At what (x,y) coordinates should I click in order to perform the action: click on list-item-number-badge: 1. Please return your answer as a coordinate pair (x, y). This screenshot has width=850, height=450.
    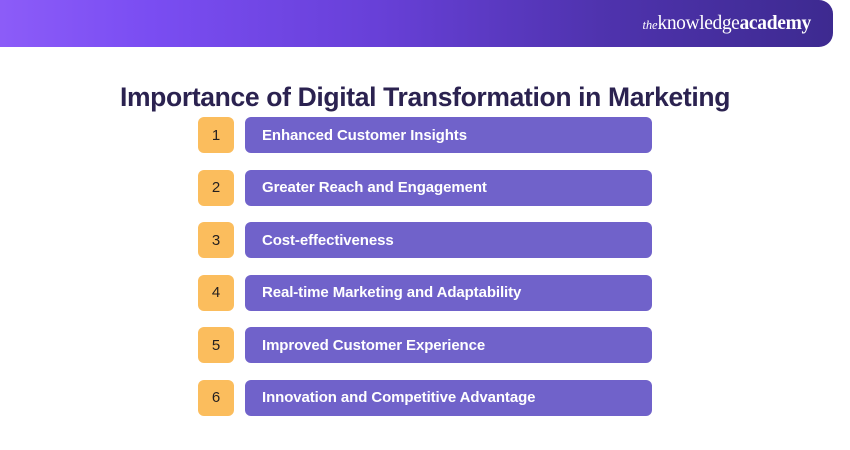
    Looking at the image, I should click on (216, 135).